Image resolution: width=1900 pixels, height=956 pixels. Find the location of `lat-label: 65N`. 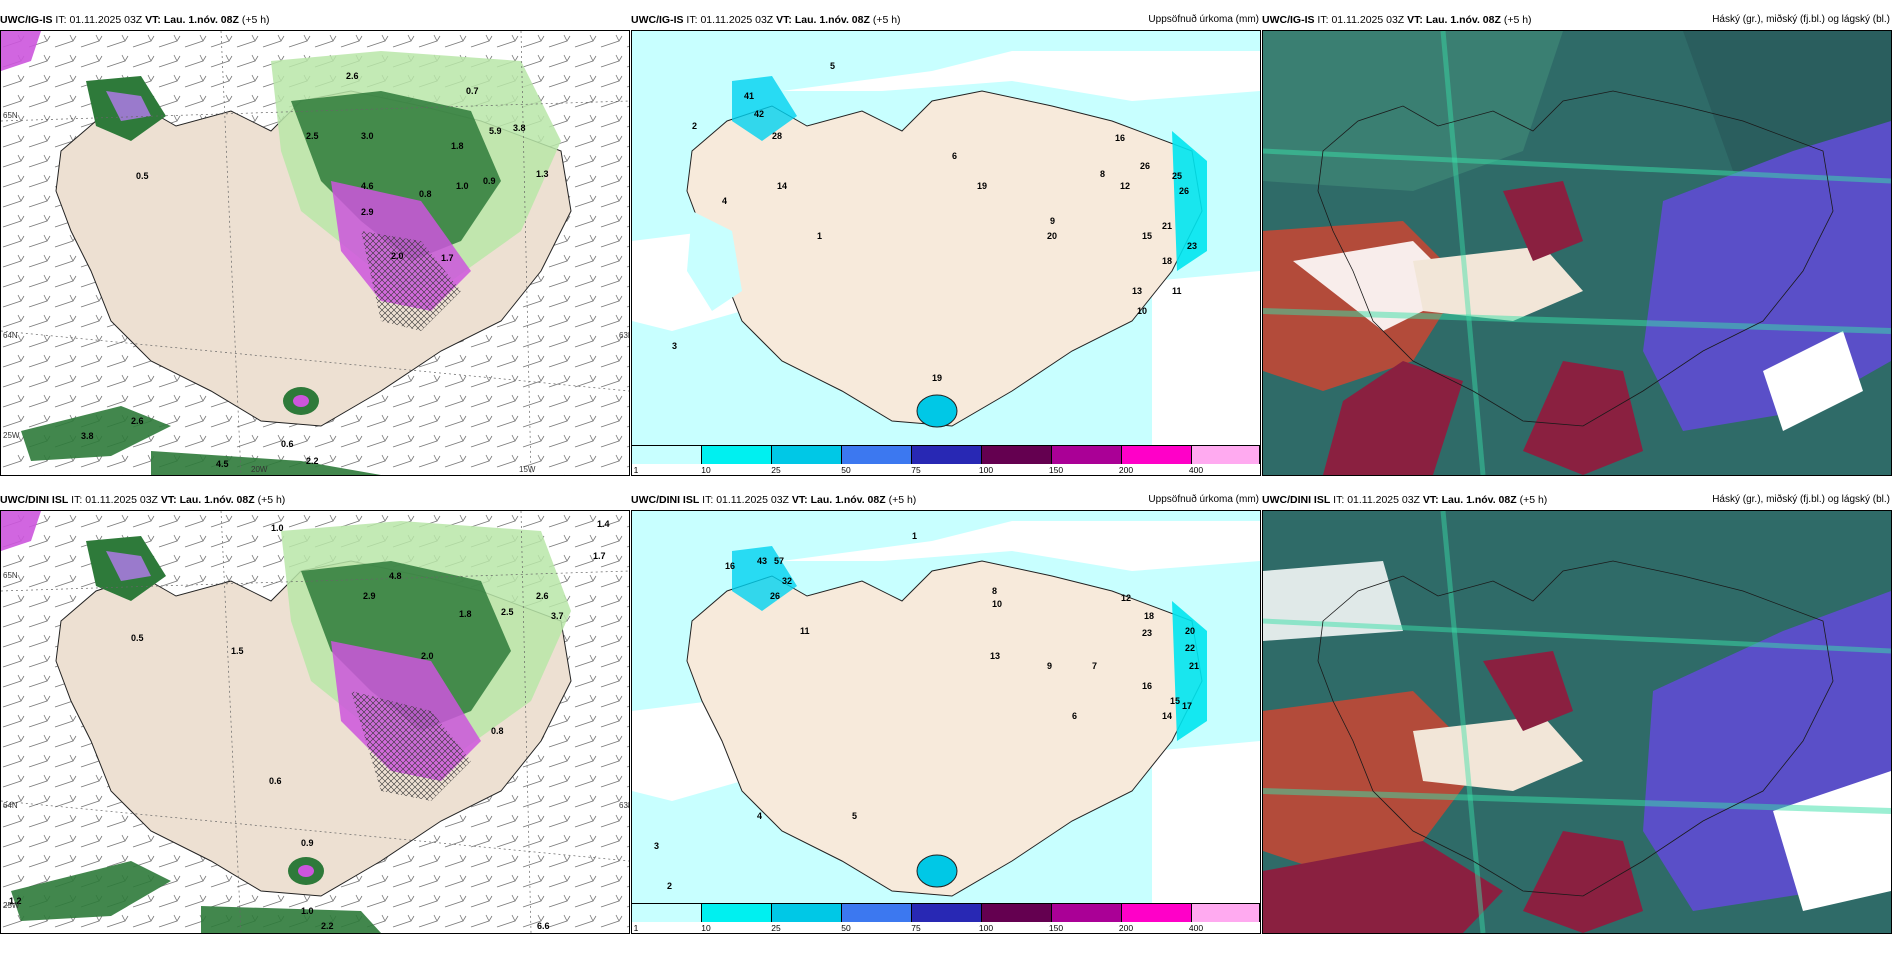

lat-label: 65N is located at coordinates (10, 115).